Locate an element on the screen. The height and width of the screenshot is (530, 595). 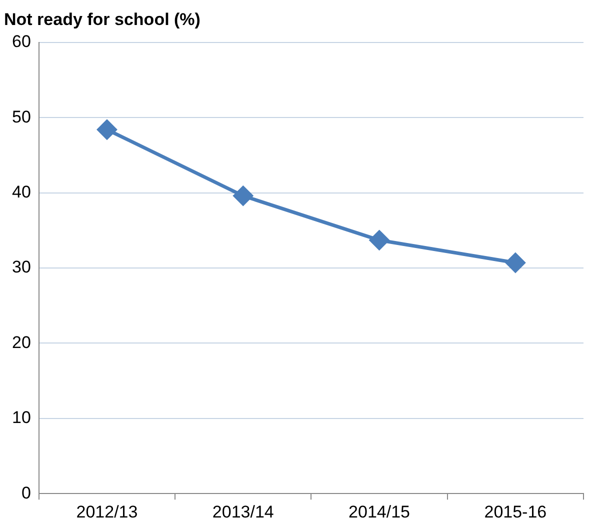
x-tick-label: 2014/15 is located at coordinates (379, 512).